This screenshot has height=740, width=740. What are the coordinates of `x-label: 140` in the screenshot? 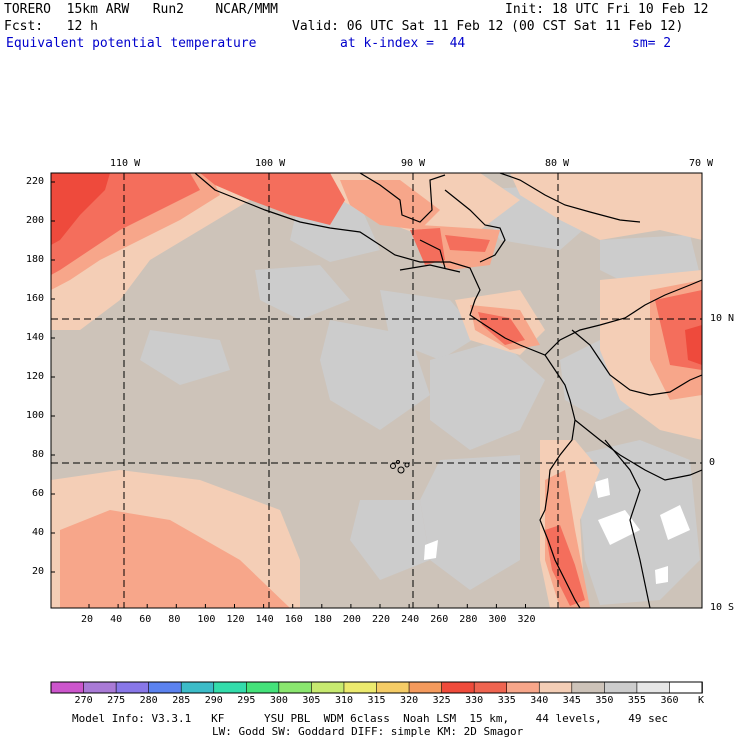 It's located at (264, 619).